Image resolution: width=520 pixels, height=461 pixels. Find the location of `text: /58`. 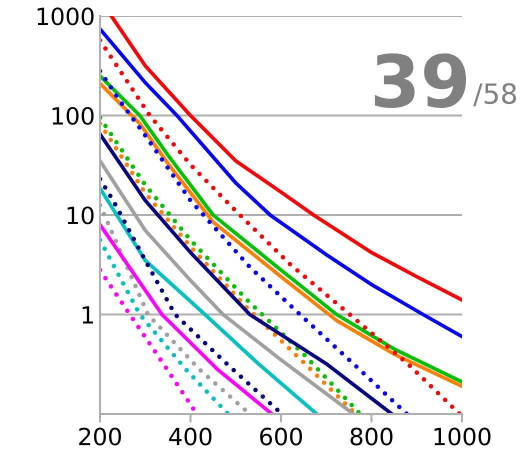

text: /58 is located at coordinates (494, 94).